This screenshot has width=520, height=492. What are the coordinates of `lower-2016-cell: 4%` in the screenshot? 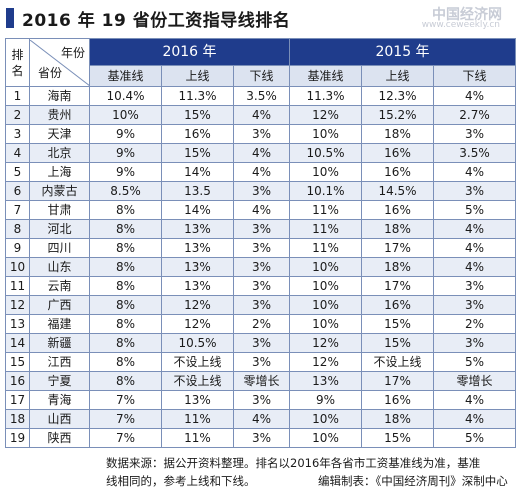 It's located at (261, 172).